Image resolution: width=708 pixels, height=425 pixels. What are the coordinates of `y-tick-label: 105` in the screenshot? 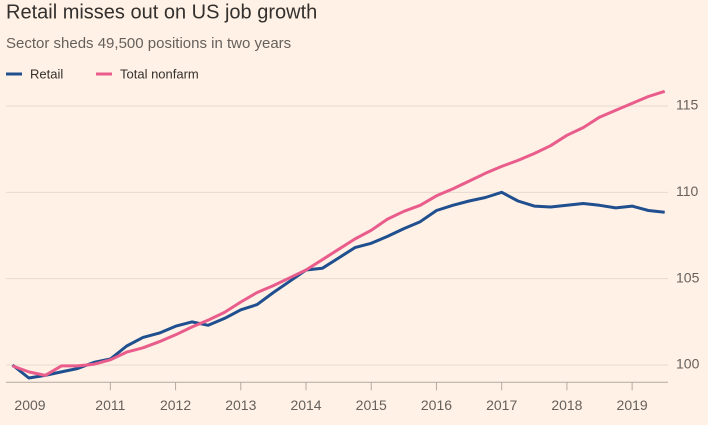 It's located at (688, 277).